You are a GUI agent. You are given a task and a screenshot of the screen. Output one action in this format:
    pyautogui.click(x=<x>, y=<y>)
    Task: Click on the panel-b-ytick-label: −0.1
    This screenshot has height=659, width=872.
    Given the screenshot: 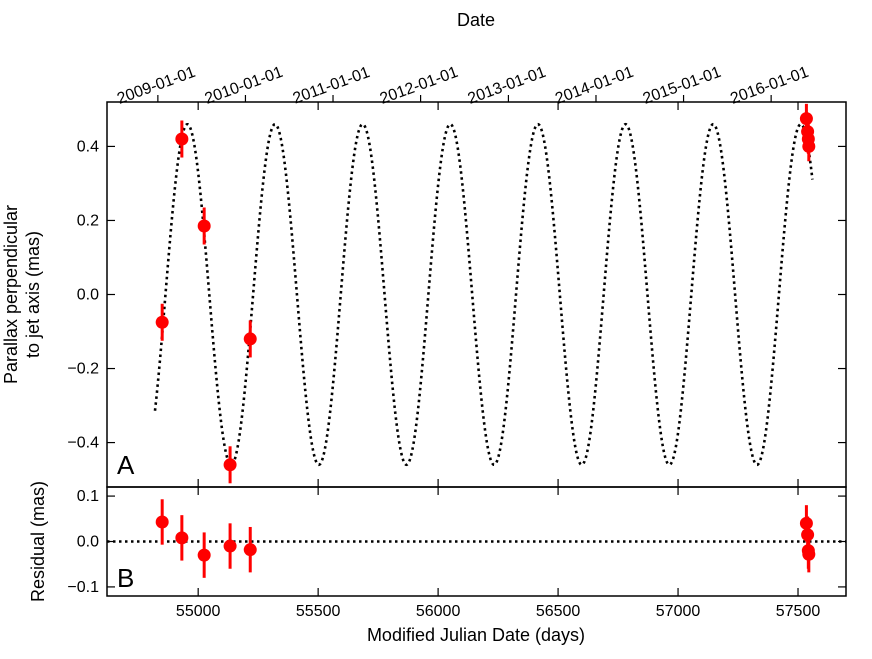 What is the action you would take?
    pyautogui.click(x=83, y=587)
    